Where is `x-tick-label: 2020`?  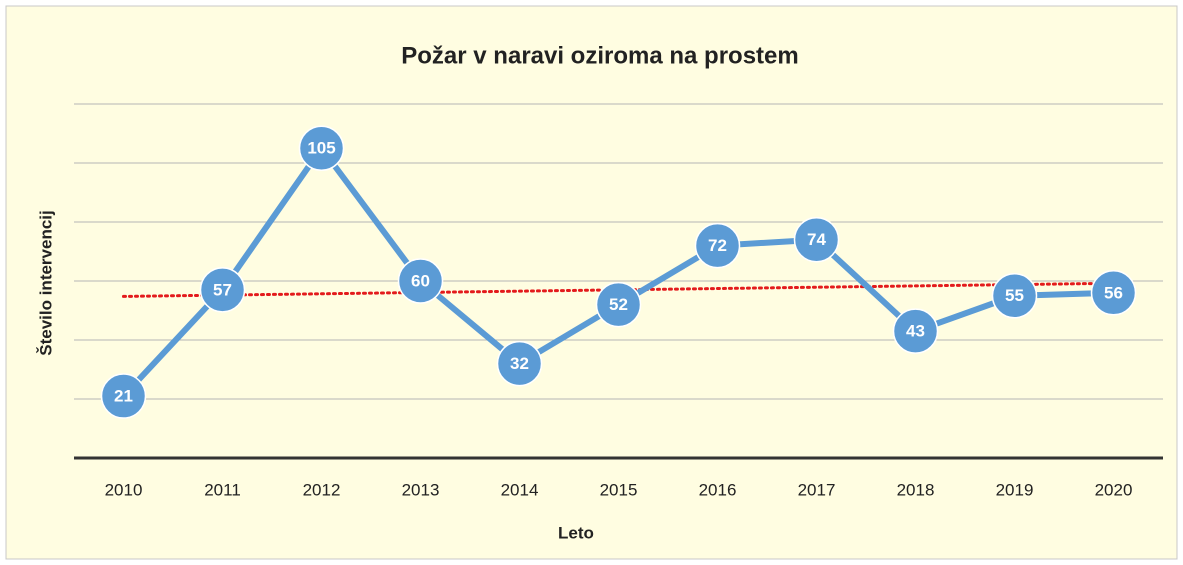 x-tick-label: 2020 is located at coordinates (1114, 489).